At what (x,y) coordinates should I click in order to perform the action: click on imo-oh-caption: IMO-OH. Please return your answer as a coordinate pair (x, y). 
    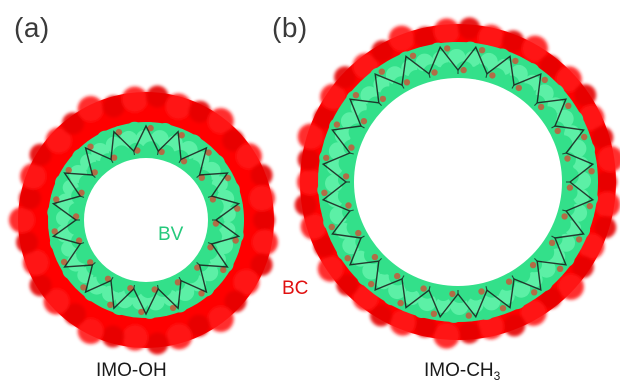
    Looking at the image, I should click on (131, 370).